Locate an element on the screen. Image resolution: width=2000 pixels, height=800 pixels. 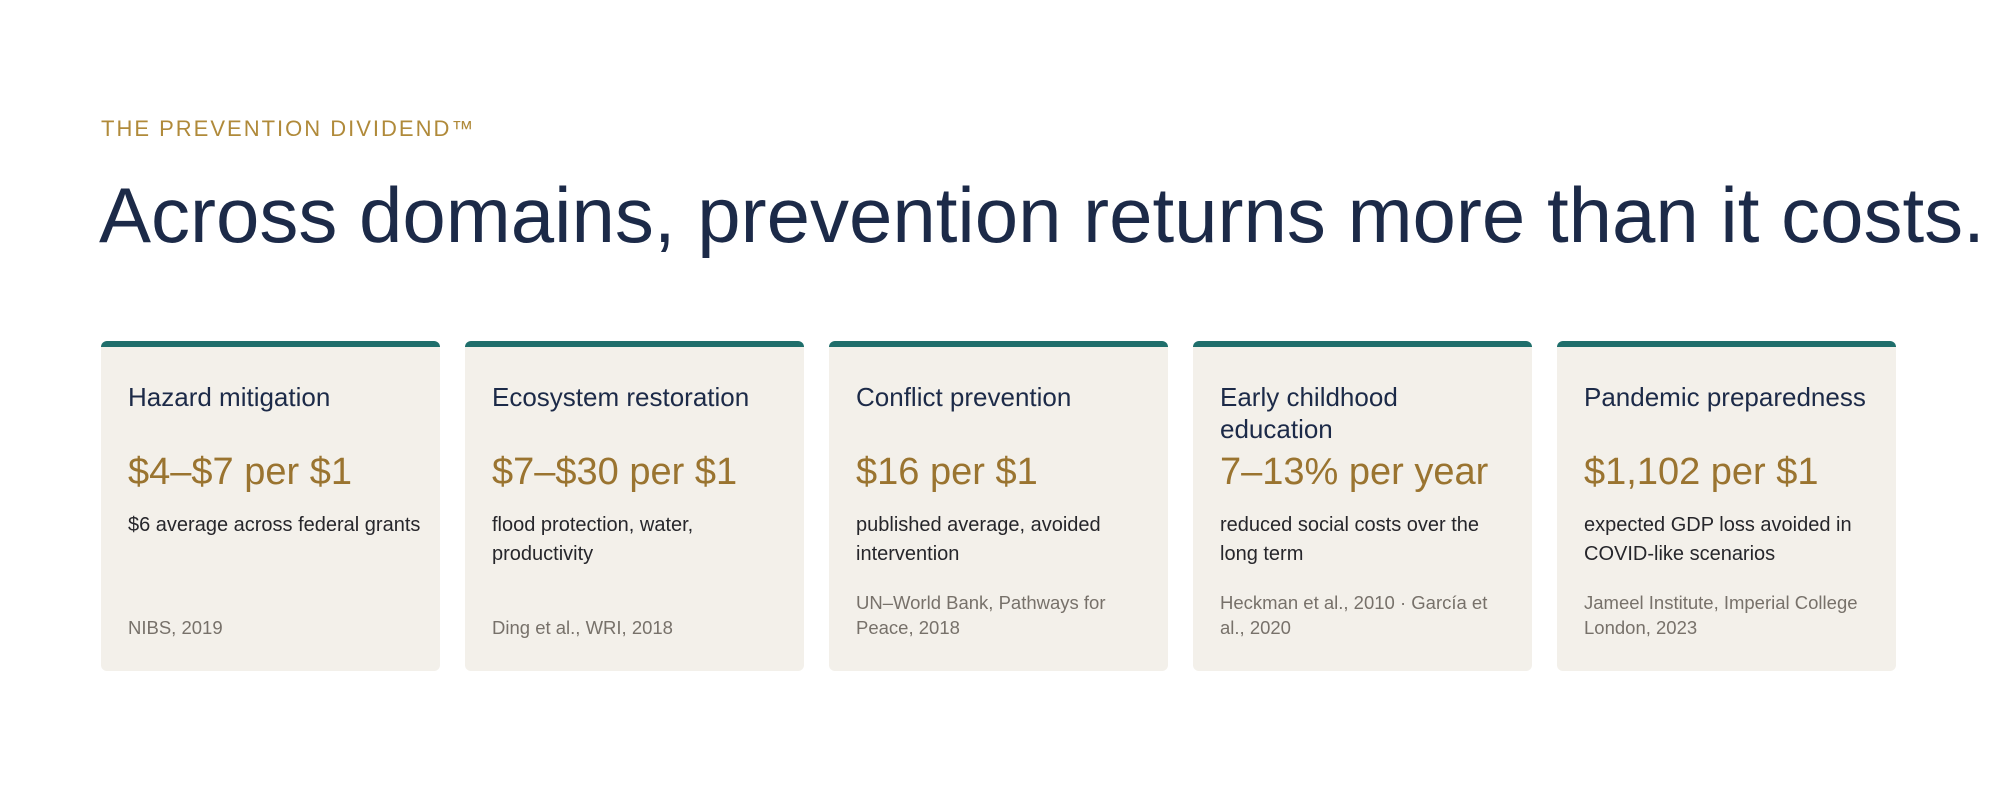
card-value: 7–13% per year is located at coordinates (1354, 472).